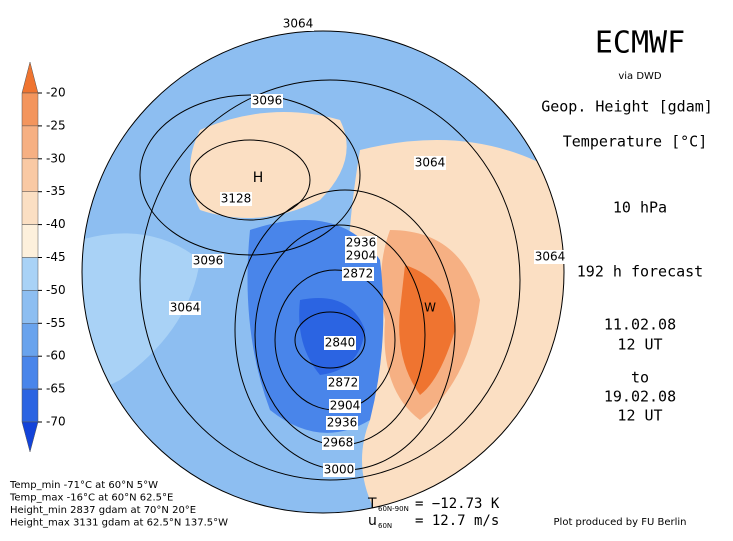 The height and width of the screenshot is (541, 733). I want to click on colorbar-label: -35, so click(56, 191).